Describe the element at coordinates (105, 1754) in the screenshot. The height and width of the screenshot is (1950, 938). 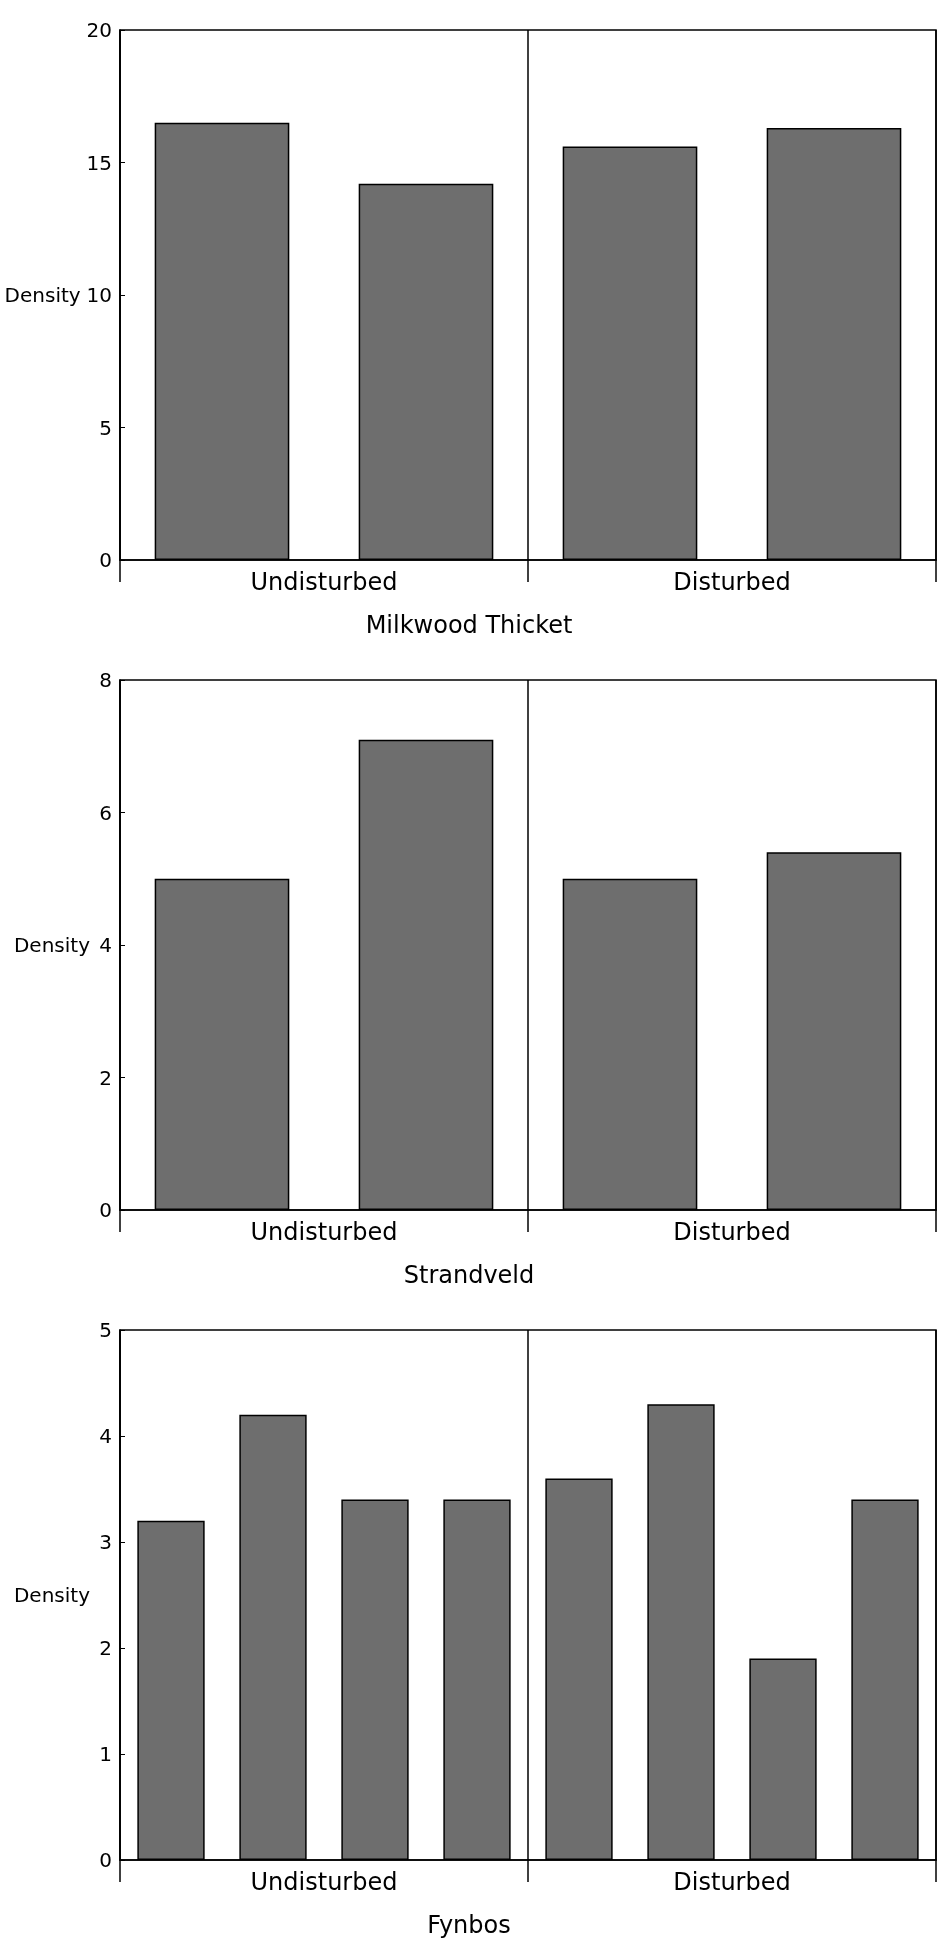
I see `y-tick-label: 1` at that location.